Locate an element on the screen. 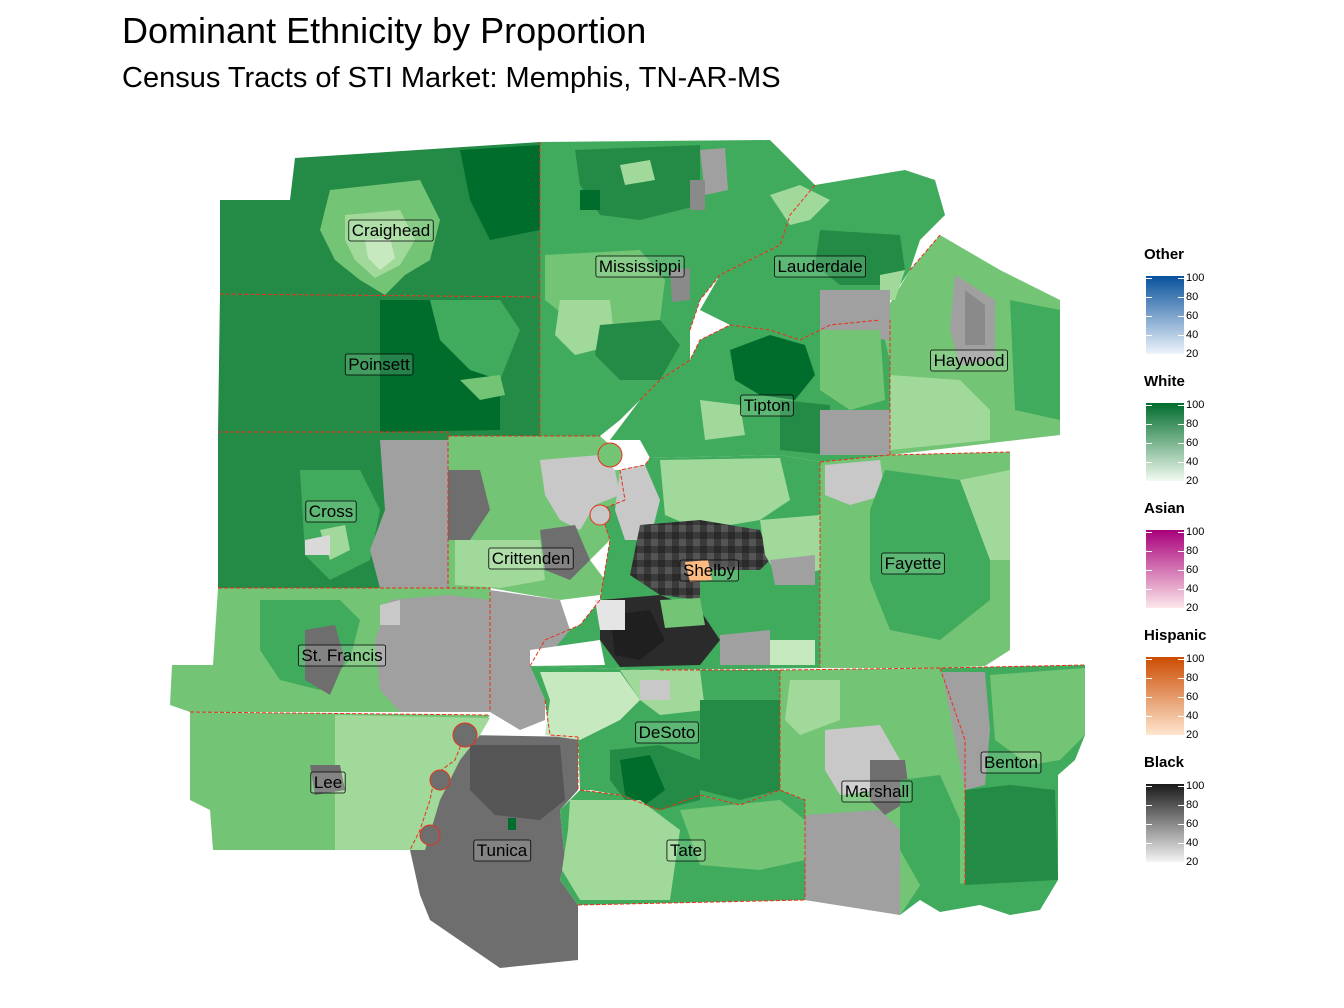 Image resolution: width=1344 pixels, height=1008 pixels. county-label-shelby: Shelby is located at coordinates (709, 570).